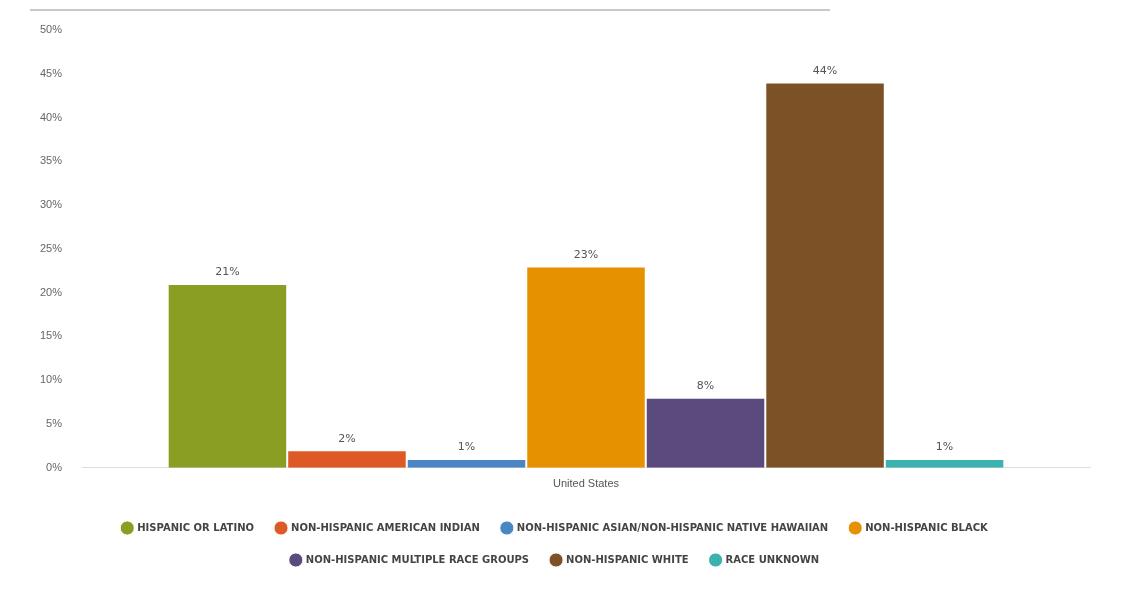 Image resolution: width=1140 pixels, height=595 pixels. I want to click on data-label: 44%, so click(825, 70).